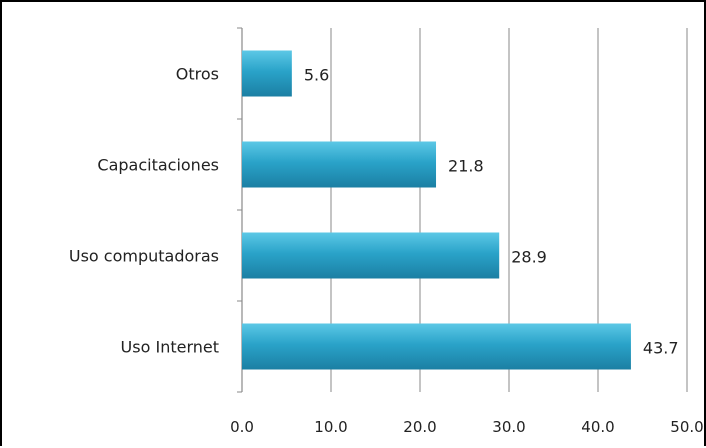 The width and height of the screenshot is (706, 448). Describe the element at coordinates (466, 166) in the screenshot. I see `value-label-1: 21.8` at that location.